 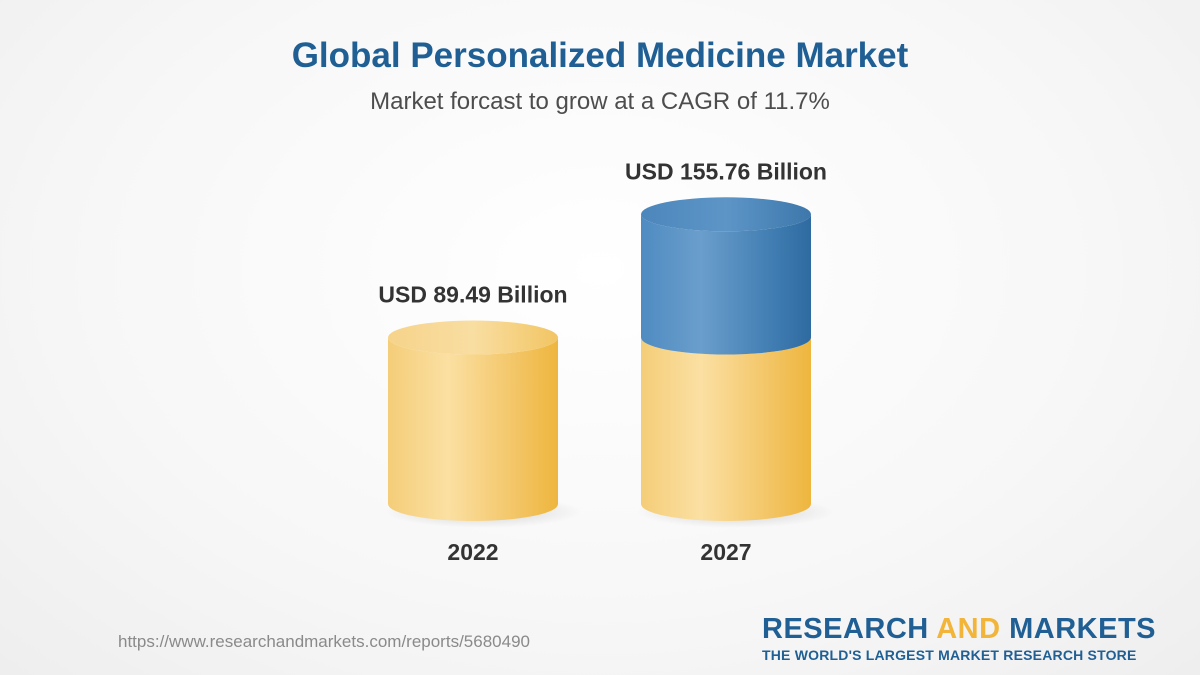 I want to click on data-label-2027: USD 155.76 Billion, so click(x=726, y=171).